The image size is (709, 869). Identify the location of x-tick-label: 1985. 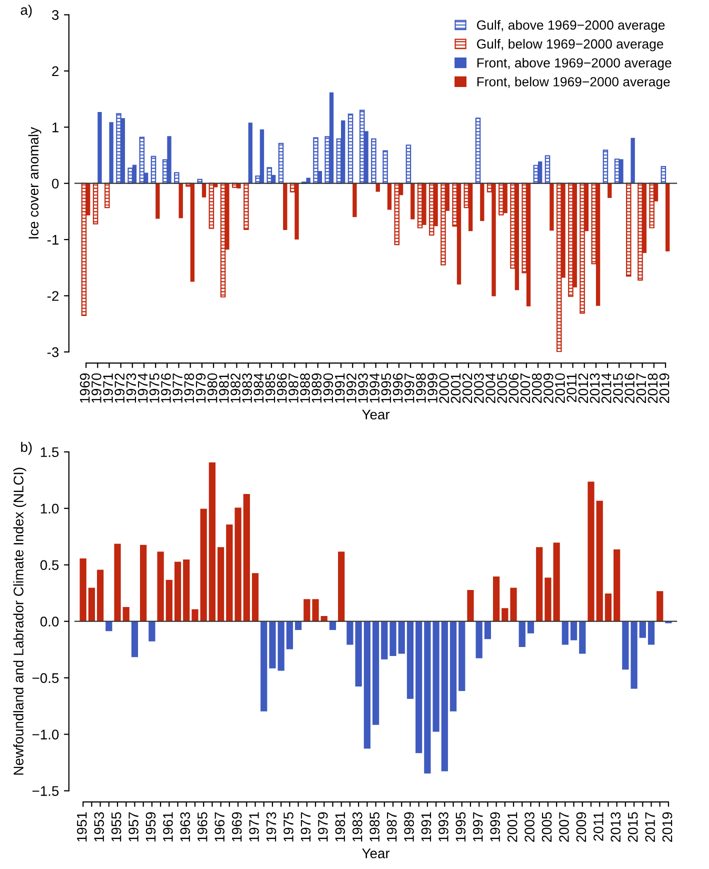
(270, 388).